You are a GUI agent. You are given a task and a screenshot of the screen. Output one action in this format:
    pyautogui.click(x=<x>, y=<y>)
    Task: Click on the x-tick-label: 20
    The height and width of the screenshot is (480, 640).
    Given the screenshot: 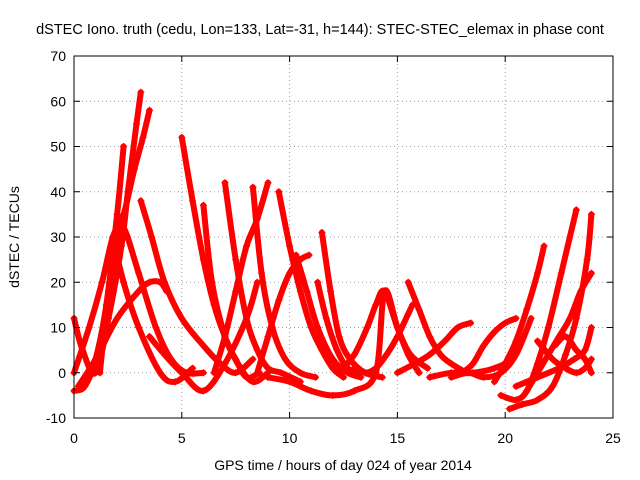 What is the action you would take?
    pyautogui.click(x=505, y=438)
    